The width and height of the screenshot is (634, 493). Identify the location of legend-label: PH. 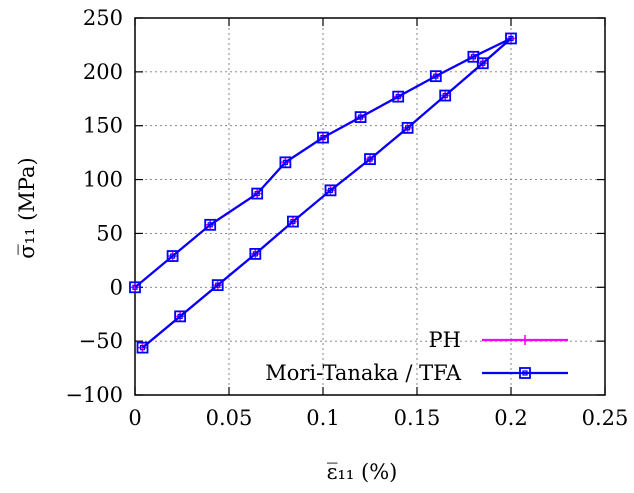
(445, 340).